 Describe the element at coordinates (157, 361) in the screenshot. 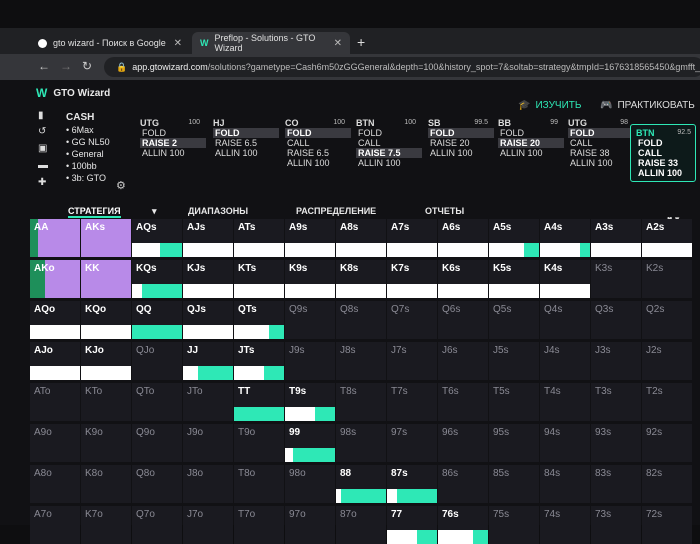

I see `hand-cell: QJo` at that location.